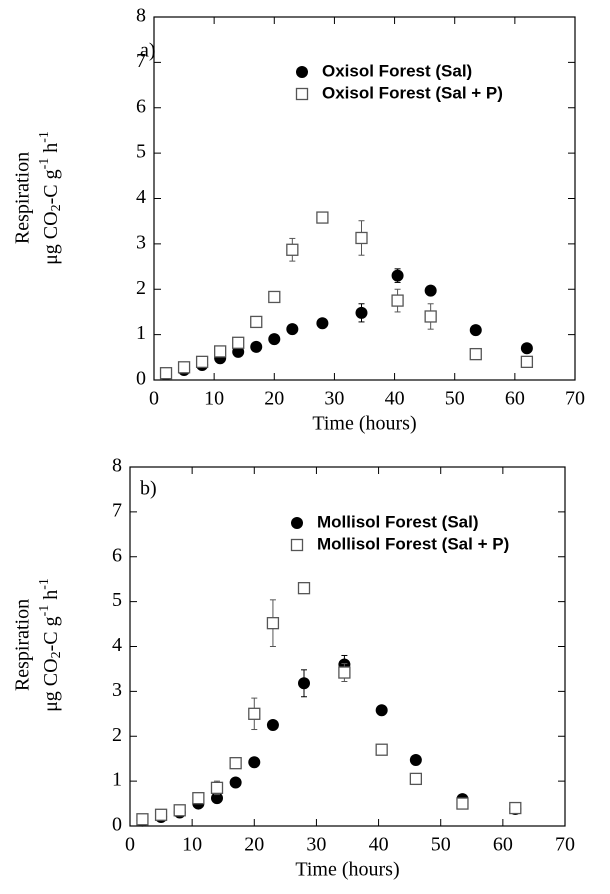  I want to click on y-axis-units: μg CO2-C g-1 h-1, so click(50, 198).